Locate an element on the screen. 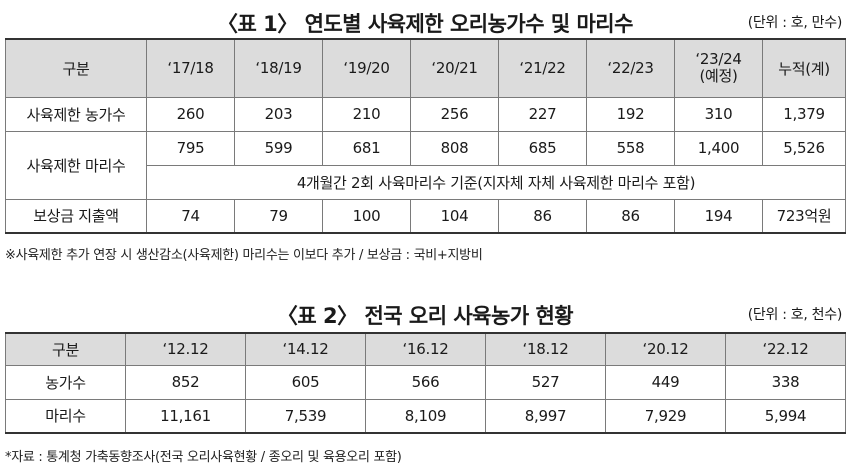 This screenshot has width=850, height=473. header-cell: ‘19/20 is located at coordinates (366, 68).